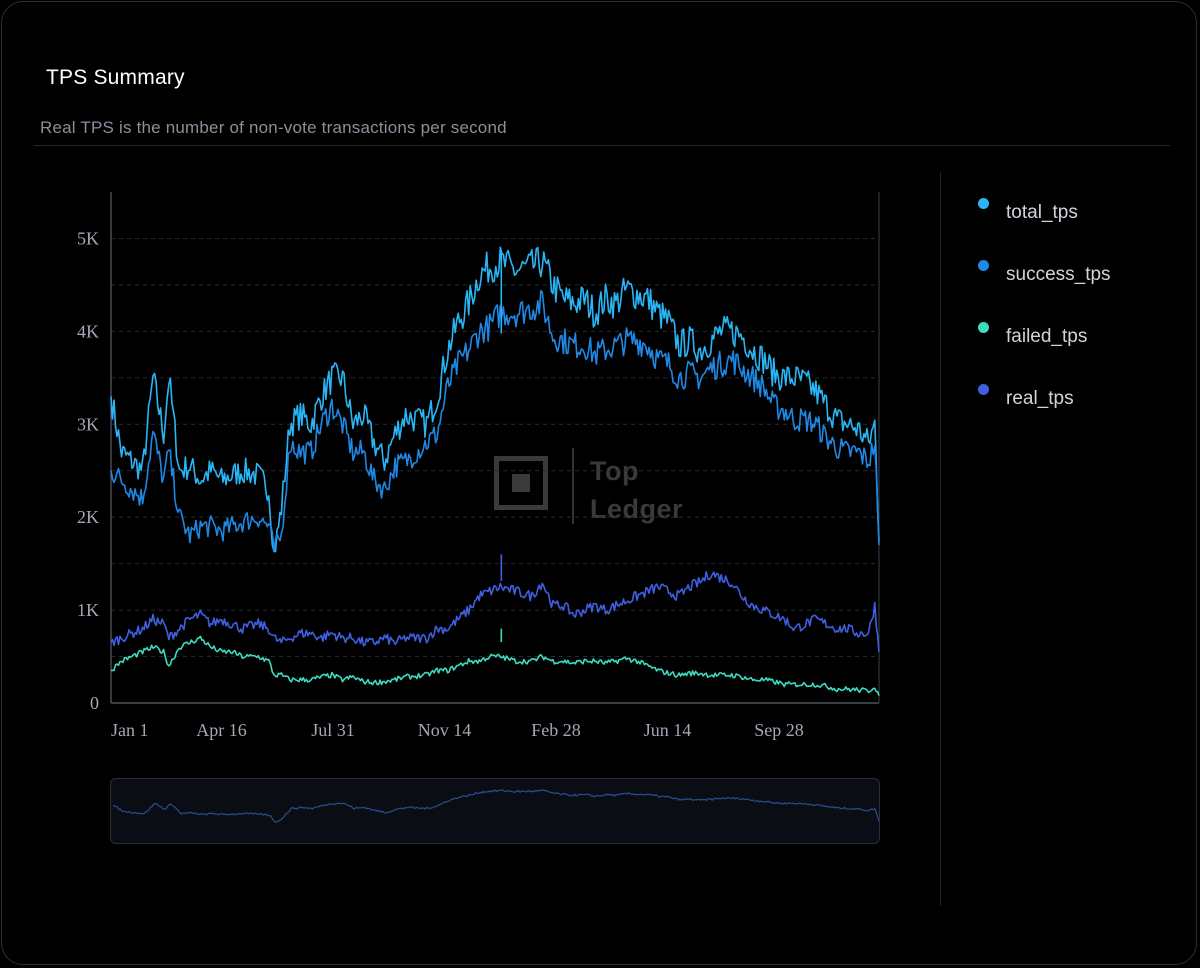  What do you see at coordinates (940, 539) in the screenshot?
I see `legend-divider` at bounding box center [940, 539].